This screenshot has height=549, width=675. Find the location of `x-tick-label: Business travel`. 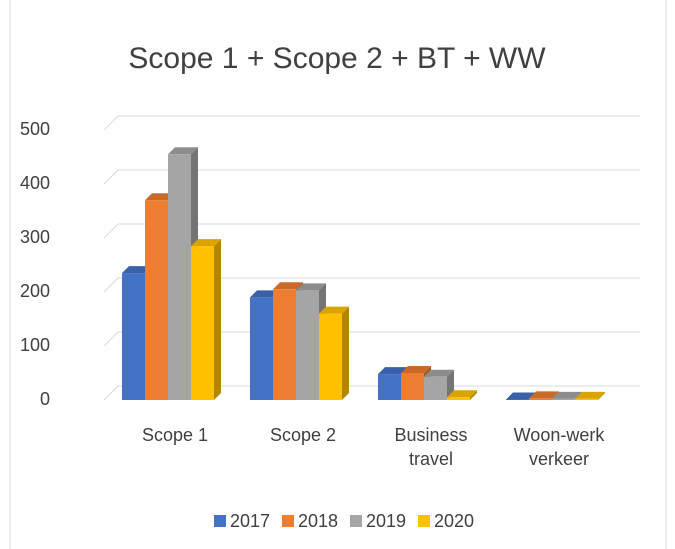

x-tick-label: Business travel is located at coordinates (431, 447).